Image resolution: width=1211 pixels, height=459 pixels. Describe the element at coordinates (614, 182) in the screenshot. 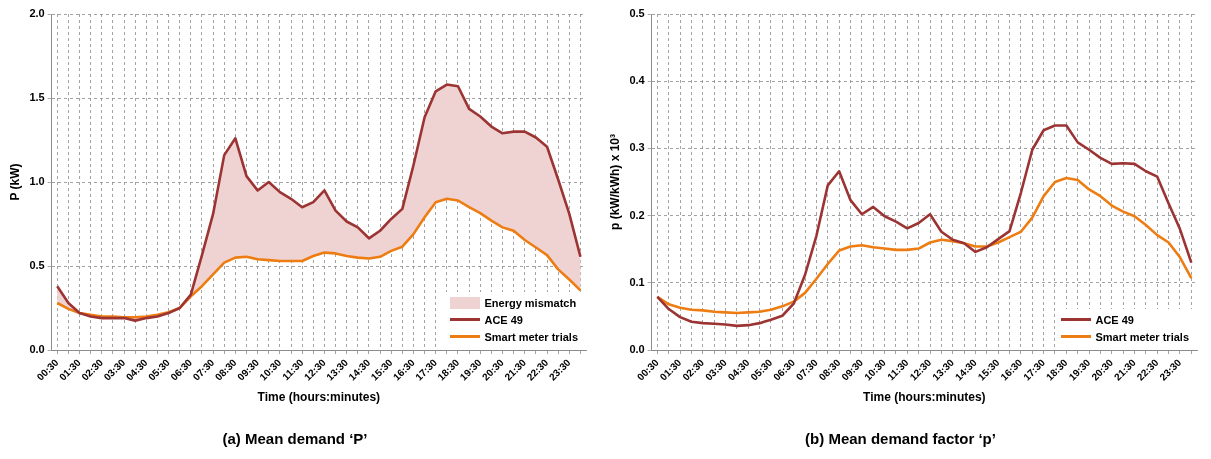

I see `y-axis-title: p (kW/kWh) x 10³` at that location.